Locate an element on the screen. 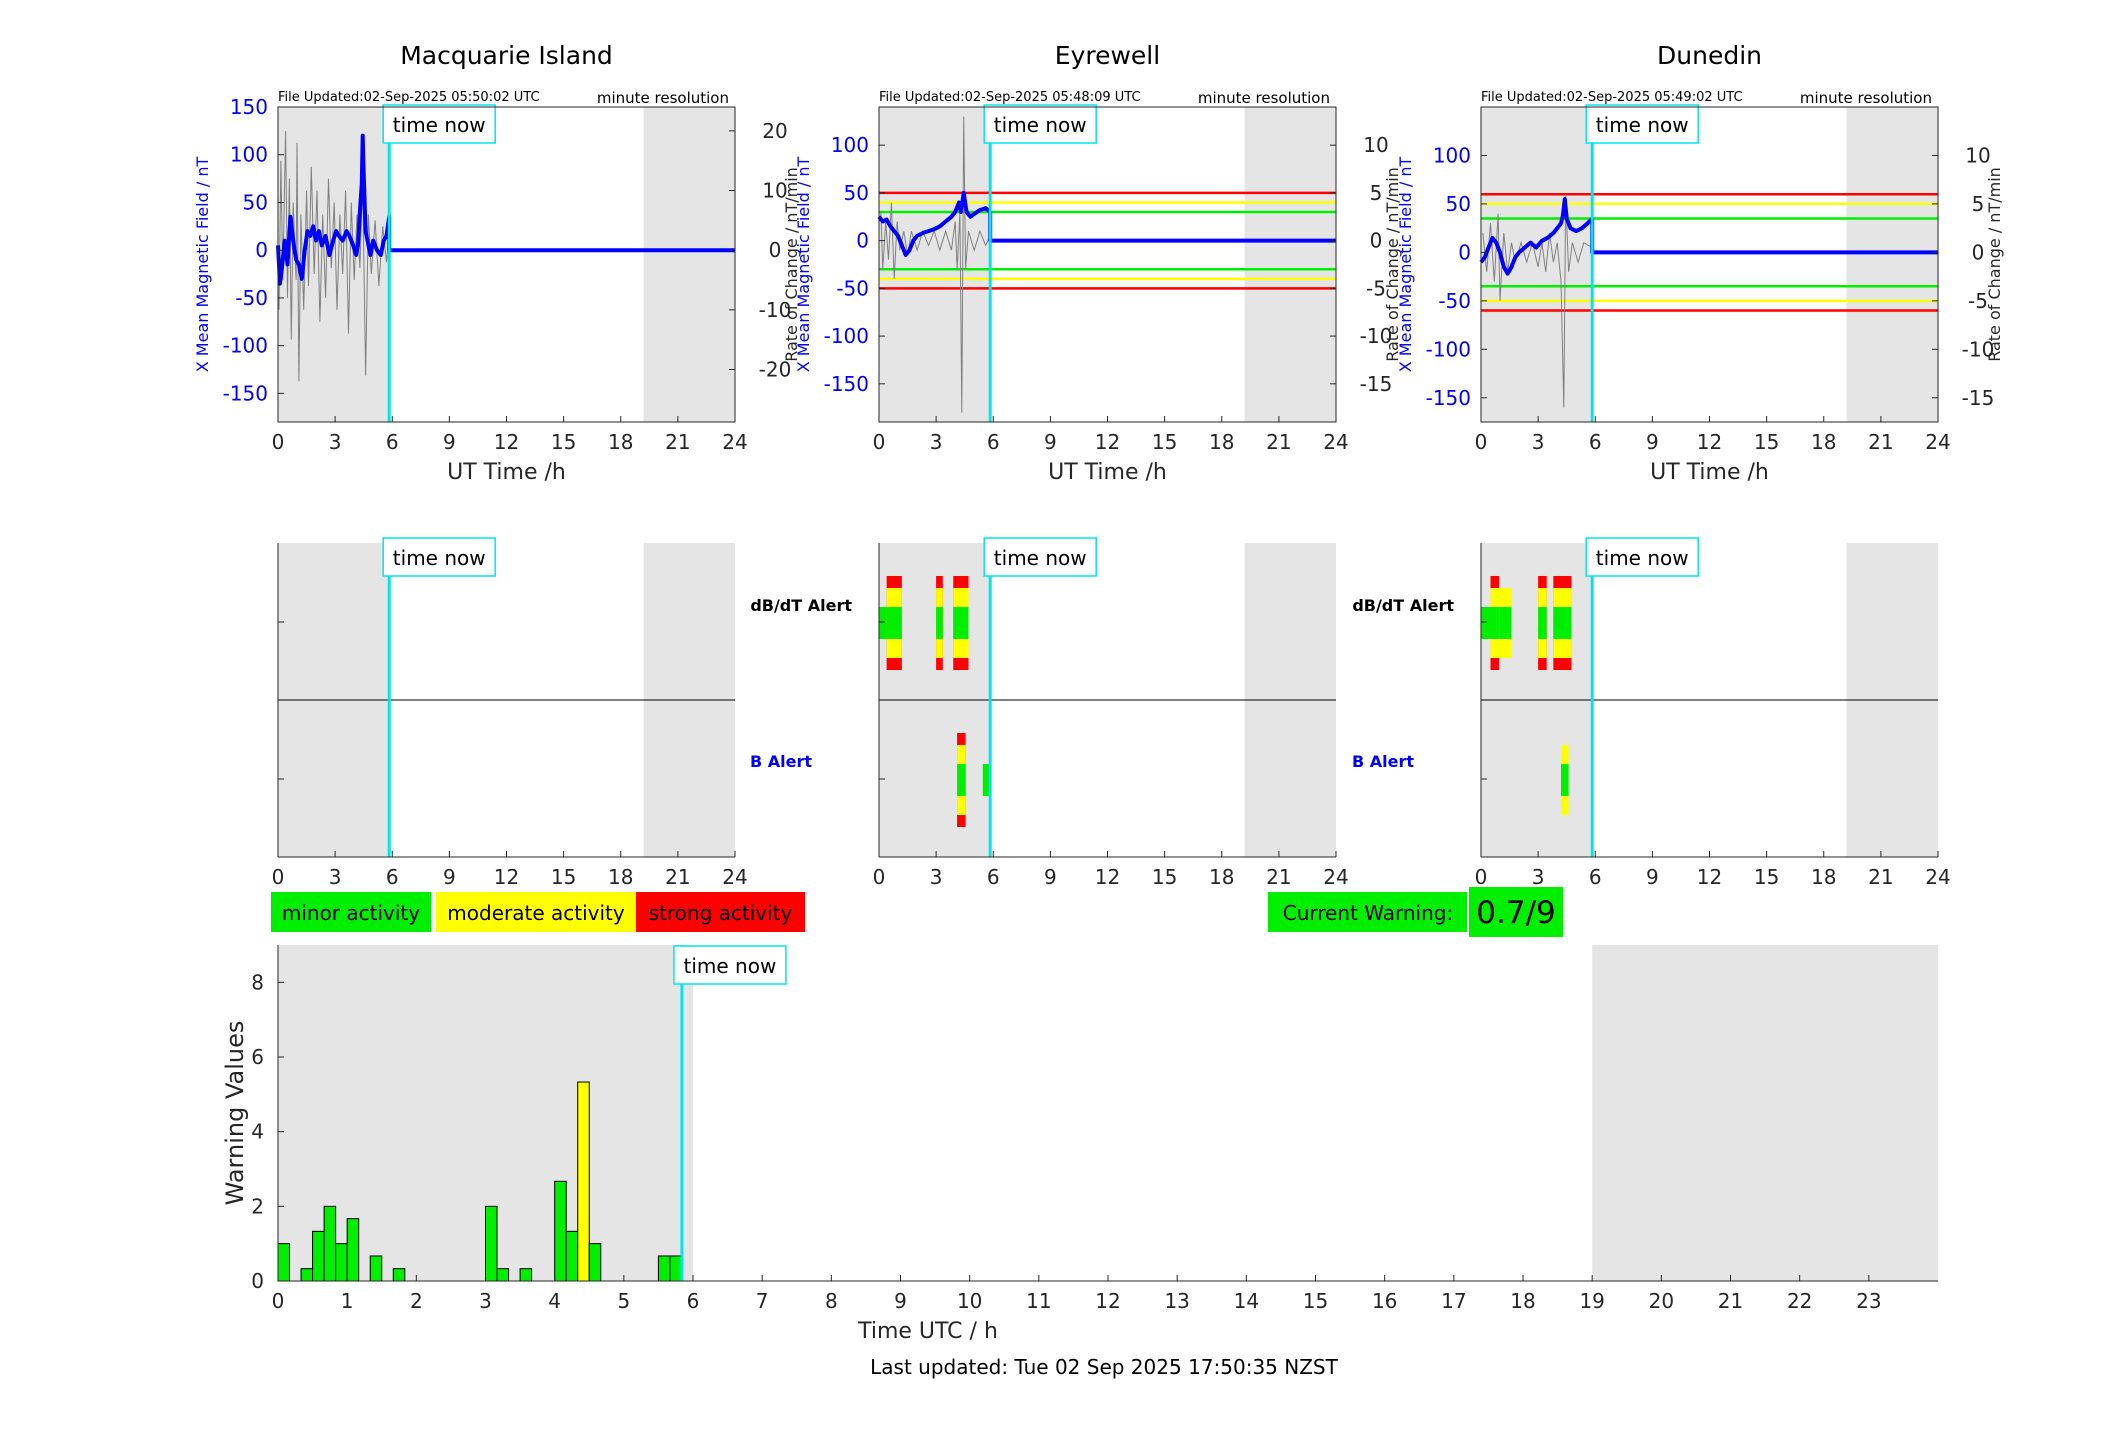 The image size is (2117, 1437). warning-x-tick-label: 0 is located at coordinates (278, 1301).